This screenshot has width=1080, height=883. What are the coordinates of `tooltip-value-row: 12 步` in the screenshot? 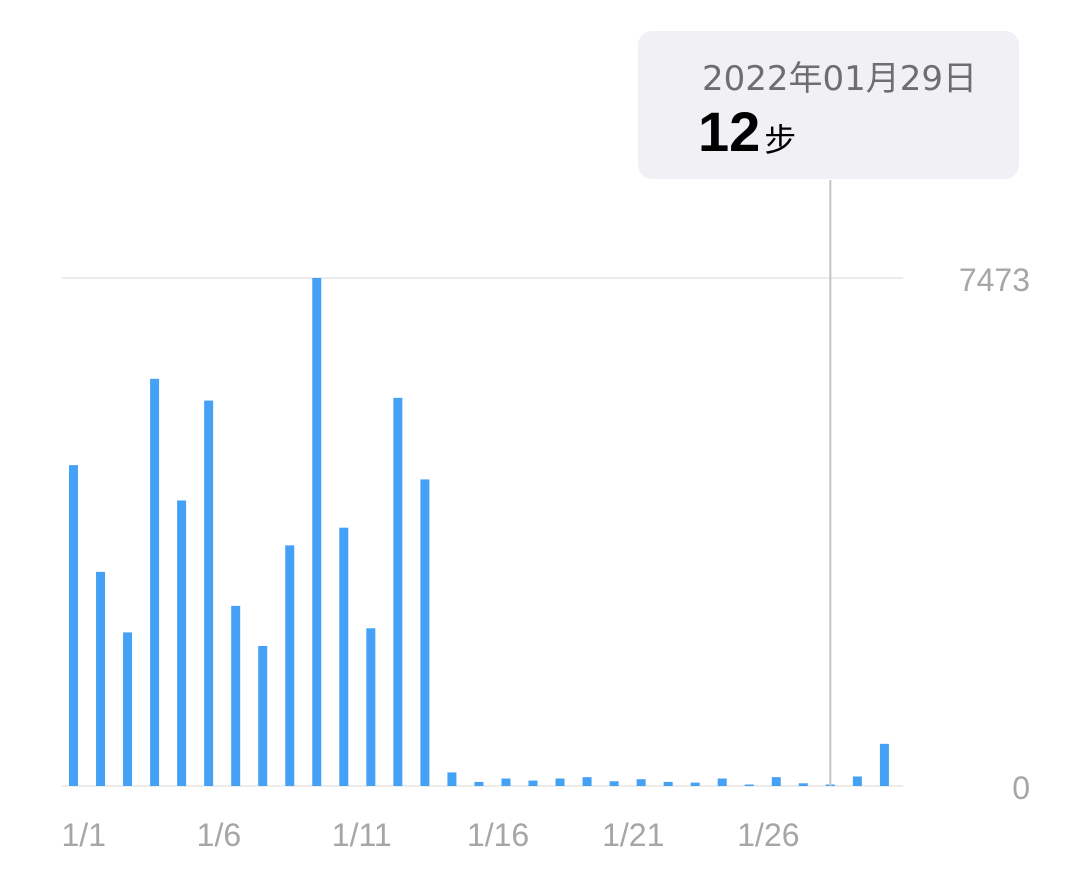 It's located at (747, 131).